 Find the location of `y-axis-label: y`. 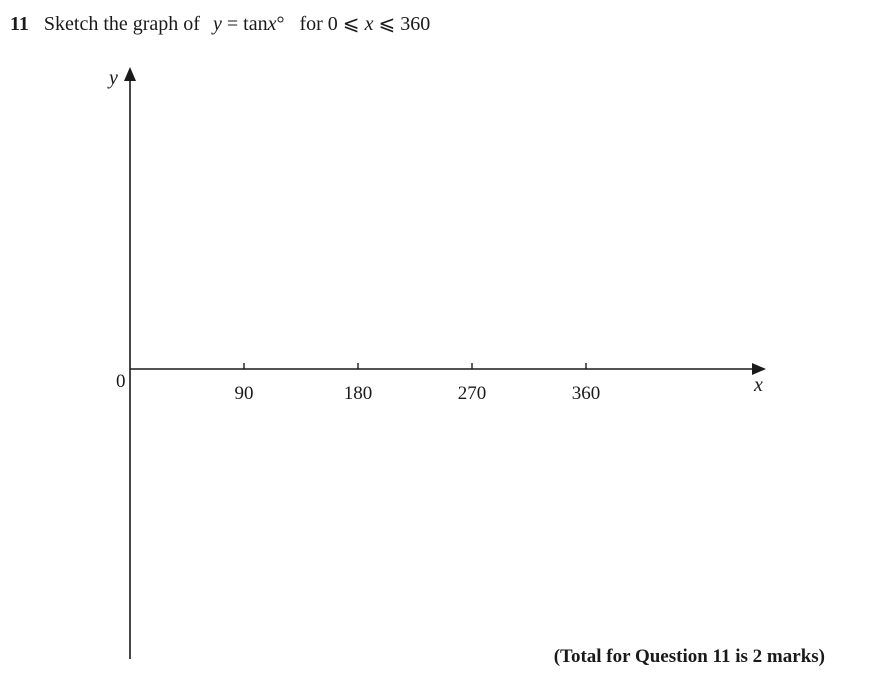

y-axis-label: y is located at coordinates (112, 78).